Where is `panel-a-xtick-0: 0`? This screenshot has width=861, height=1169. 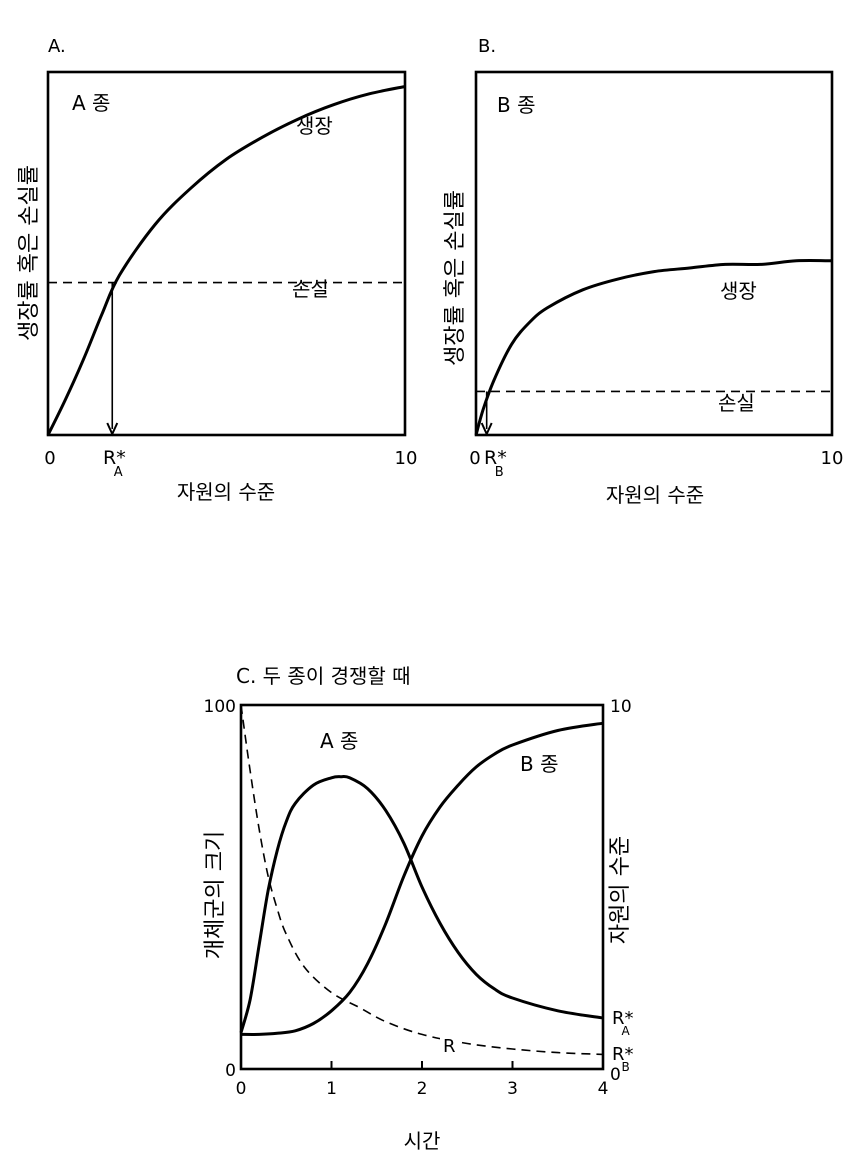 panel-a-xtick-0: 0 is located at coordinates (49, 458).